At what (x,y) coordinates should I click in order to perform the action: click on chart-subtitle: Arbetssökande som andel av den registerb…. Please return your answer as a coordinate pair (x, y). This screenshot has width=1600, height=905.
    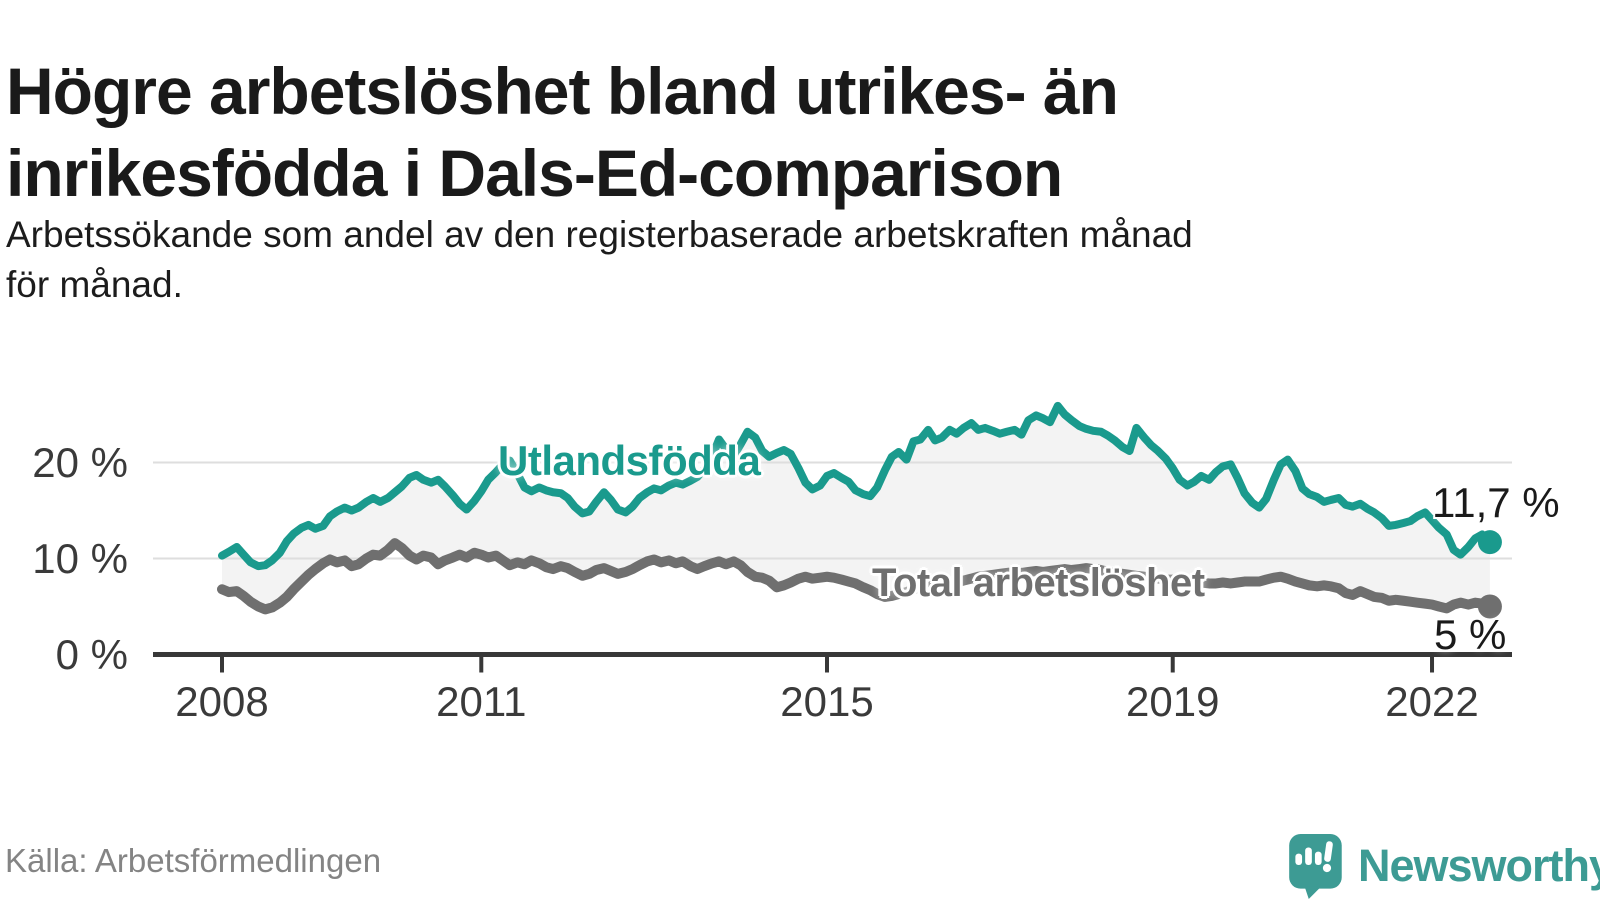
    Looking at the image, I should click on (786, 260).